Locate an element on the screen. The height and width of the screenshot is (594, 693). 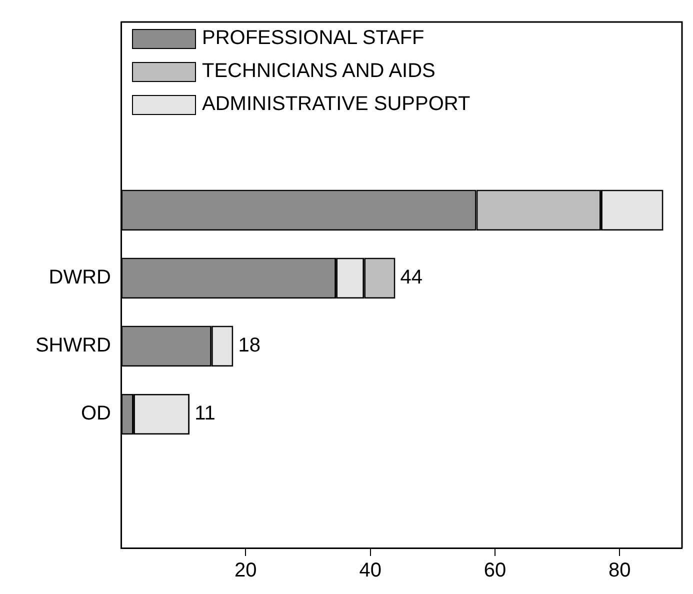
x-tick-label: 60 is located at coordinates (495, 571).